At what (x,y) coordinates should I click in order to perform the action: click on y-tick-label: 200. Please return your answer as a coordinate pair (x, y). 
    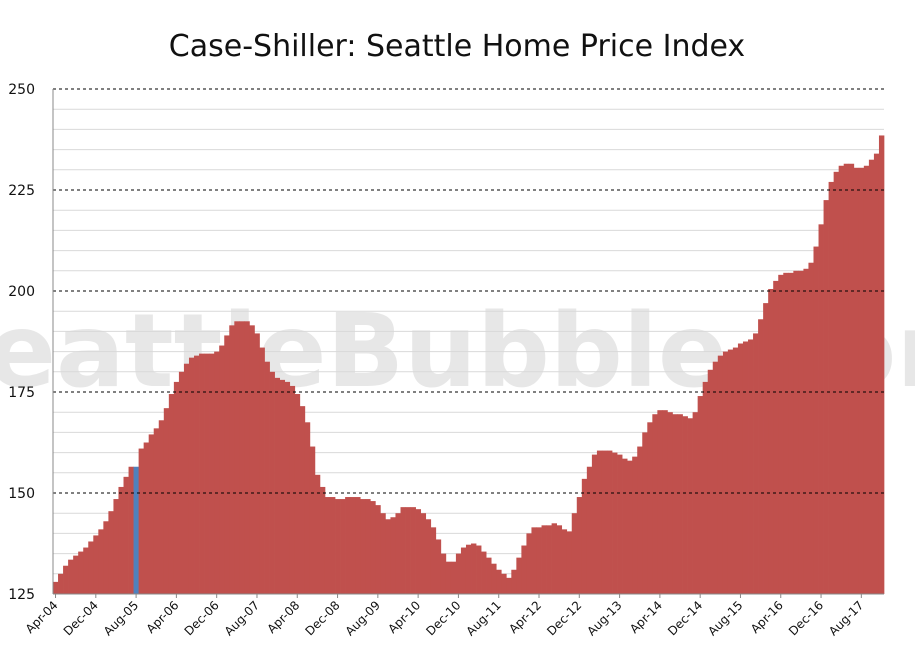
    Looking at the image, I should click on (21, 292).